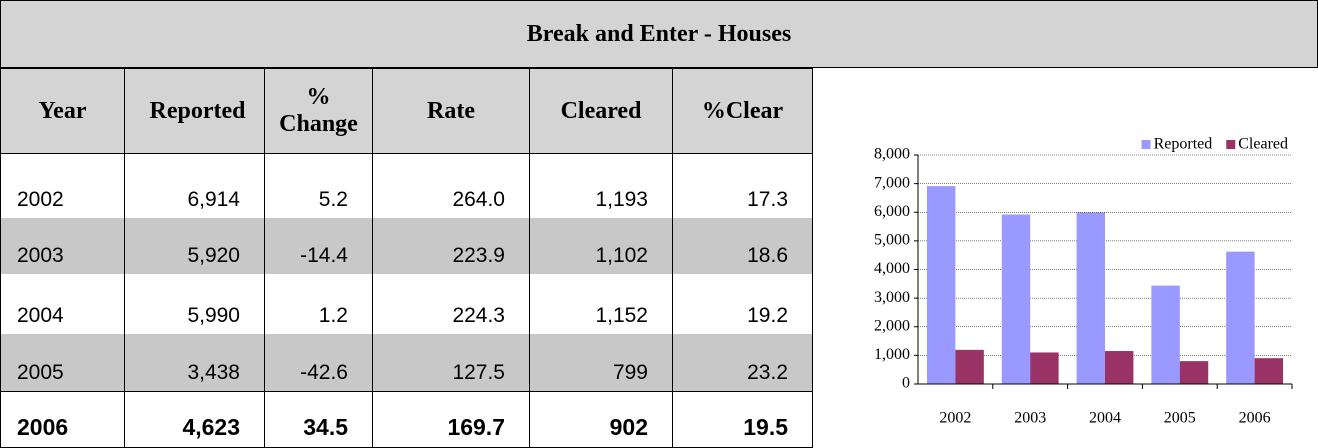 The image size is (1318, 448). I want to click on column-header: Year, so click(62, 111).